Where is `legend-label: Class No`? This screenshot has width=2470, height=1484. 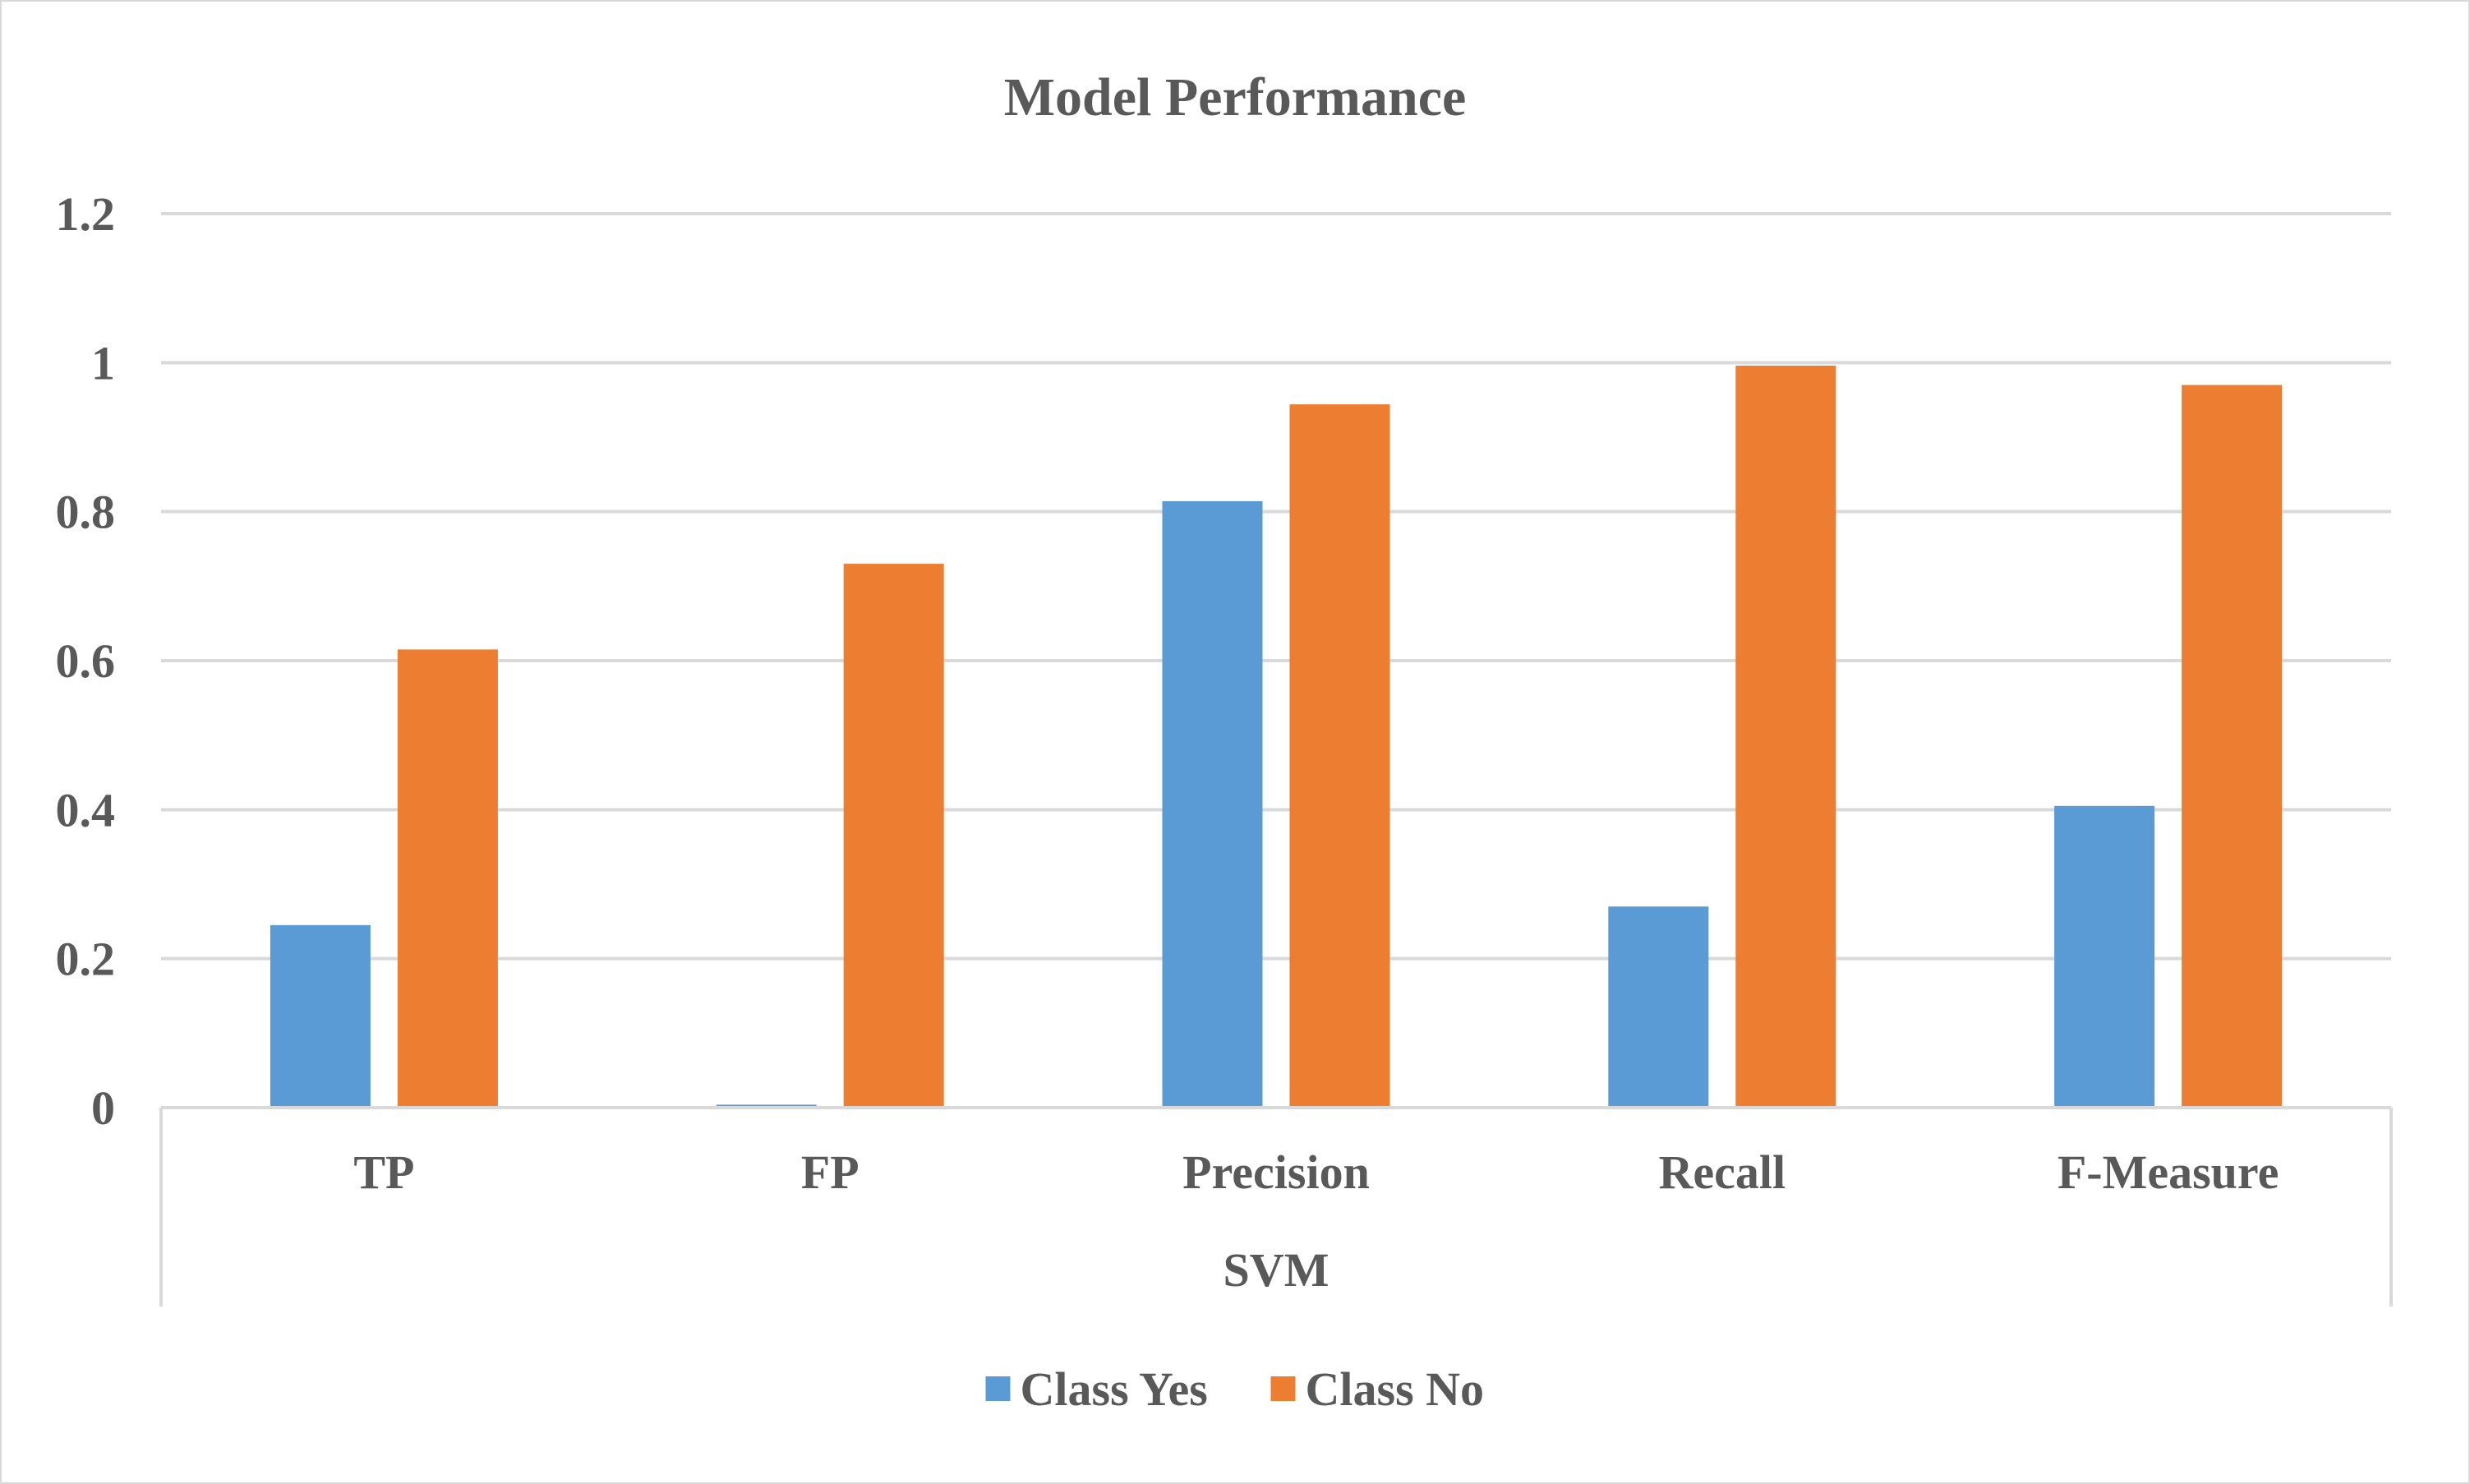 legend-label: Class No is located at coordinates (1395, 1389).